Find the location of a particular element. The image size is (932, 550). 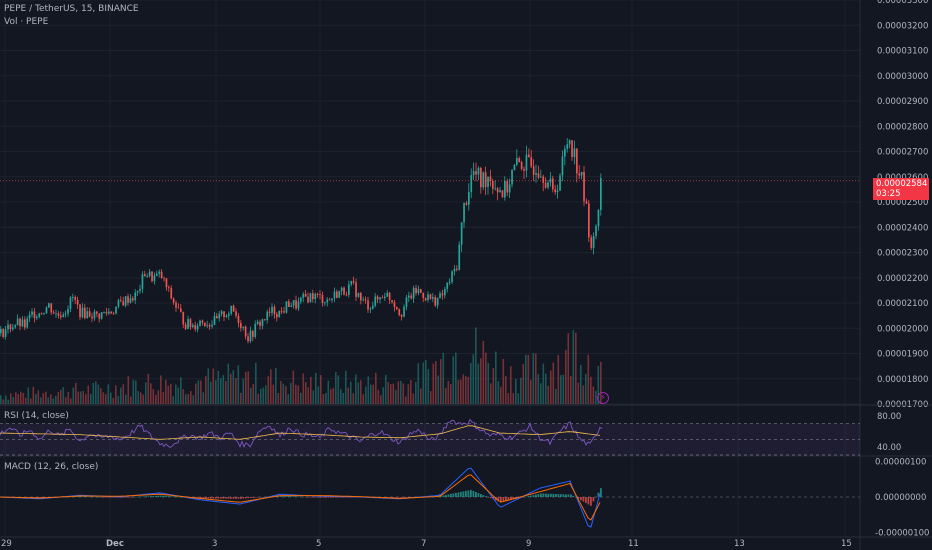

macd-tick-label: 0.00000100 is located at coordinates (900, 463).